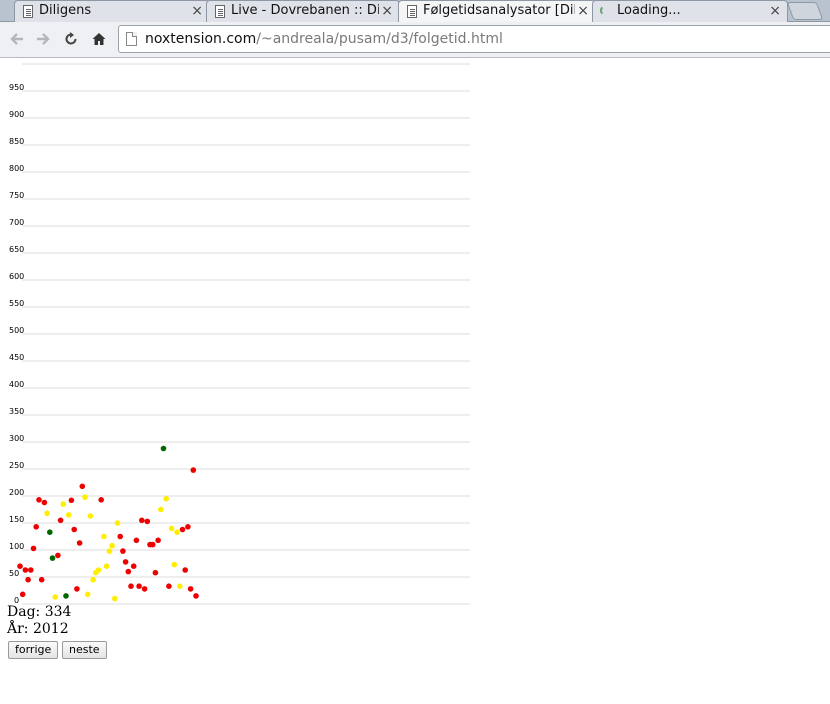 The width and height of the screenshot is (830, 704). Describe the element at coordinates (805, 11) in the screenshot. I see `new-tab-button` at that location.